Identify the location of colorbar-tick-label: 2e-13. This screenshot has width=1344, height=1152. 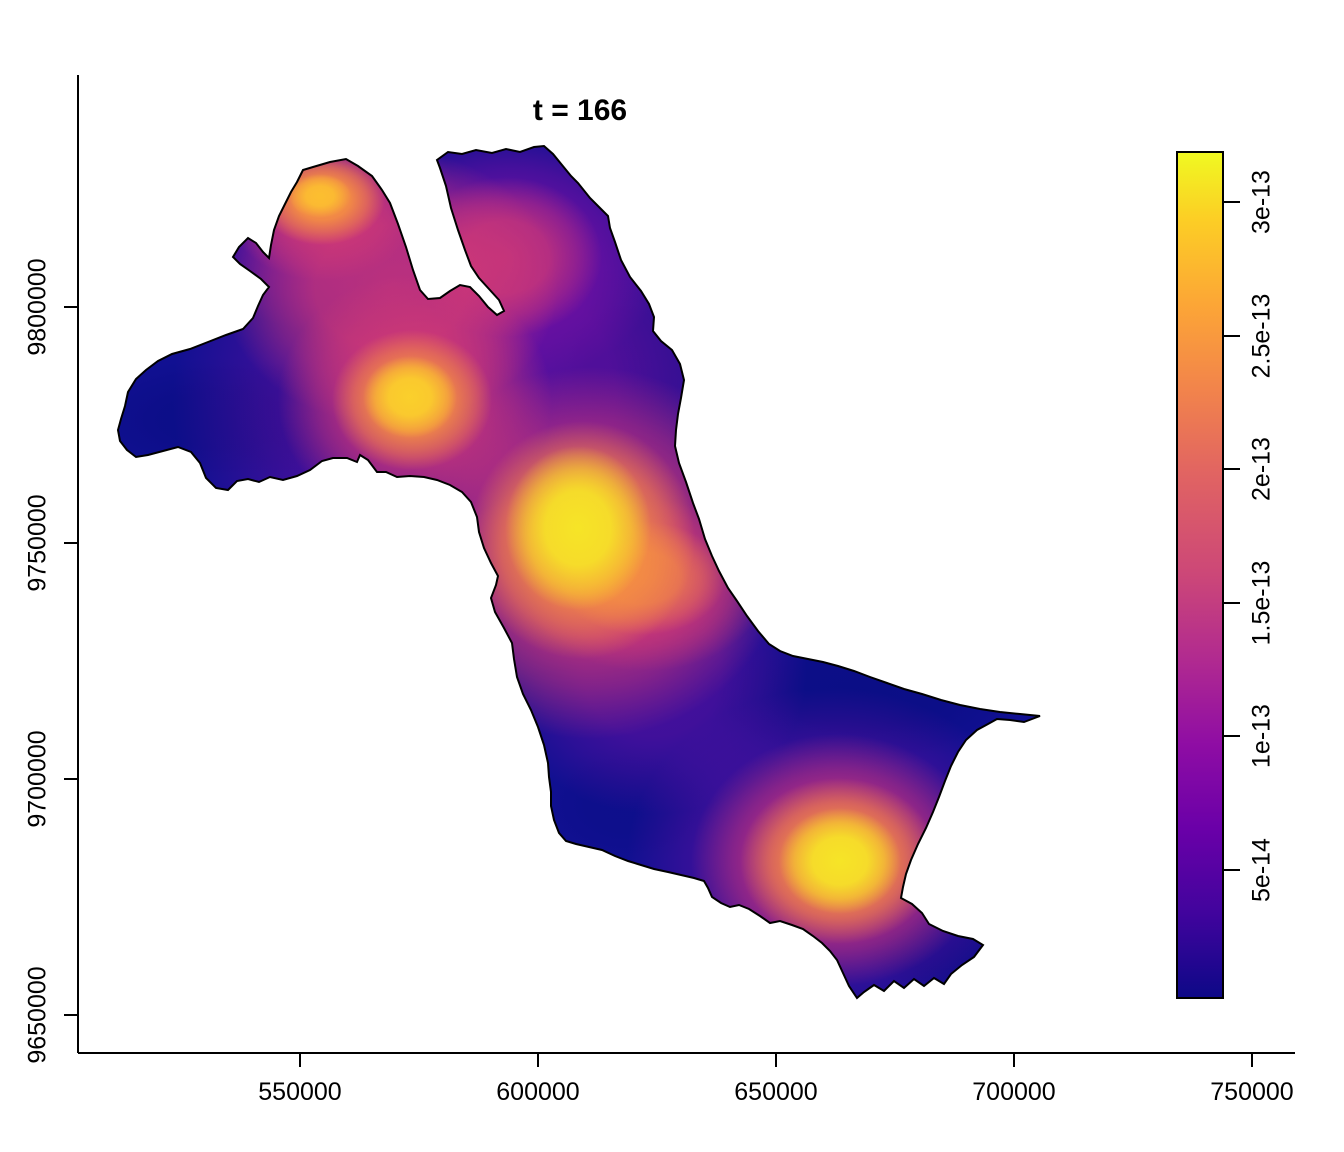
(1261, 469).